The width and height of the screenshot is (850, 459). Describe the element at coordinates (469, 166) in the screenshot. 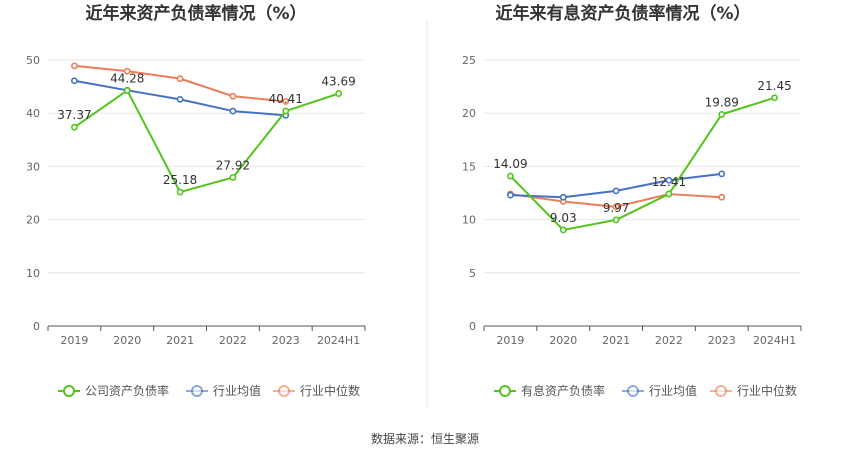

I see `y-tick-label: 15` at that location.